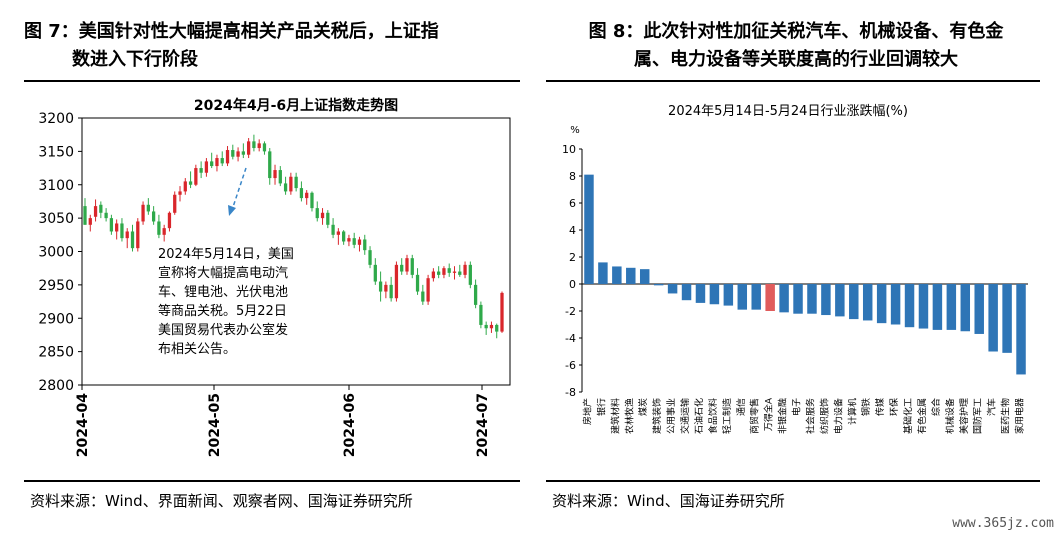 The image size is (1060, 537). Describe the element at coordinates (796, 31) in the screenshot. I see `figure8-caption-line1: 图 8：此次针对性加征关税汽车、机械设备、有色金` at that location.